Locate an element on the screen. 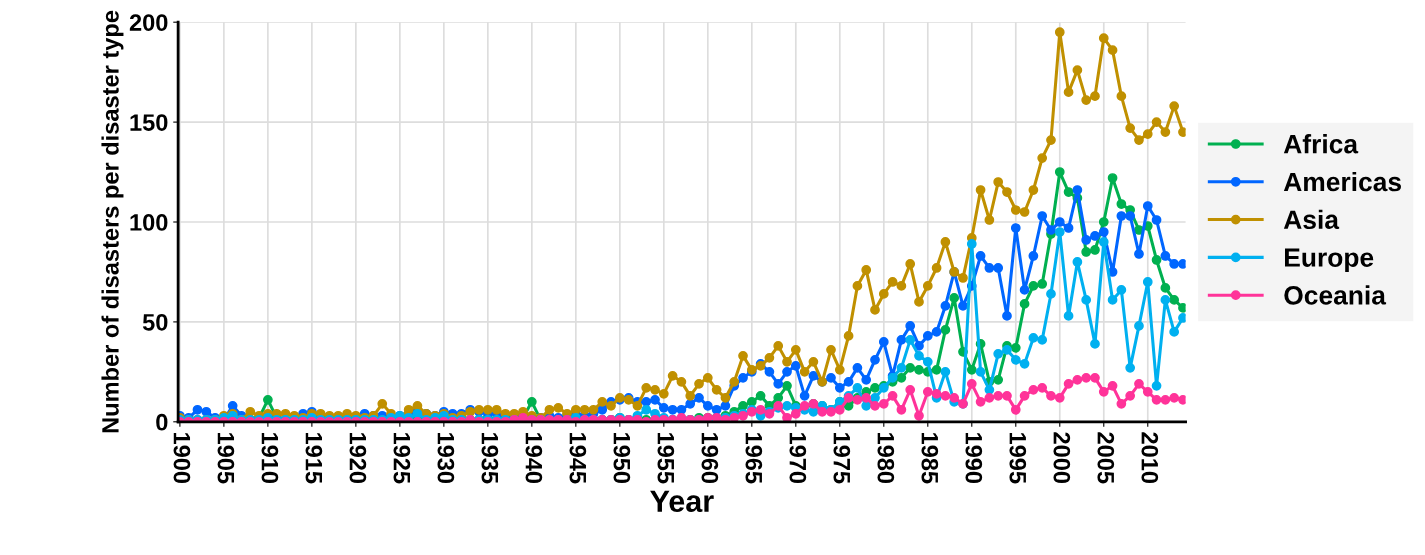 This screenshot has height=555, width=1425. x-tick-label: 1935 is located at coordinates (490, 458).